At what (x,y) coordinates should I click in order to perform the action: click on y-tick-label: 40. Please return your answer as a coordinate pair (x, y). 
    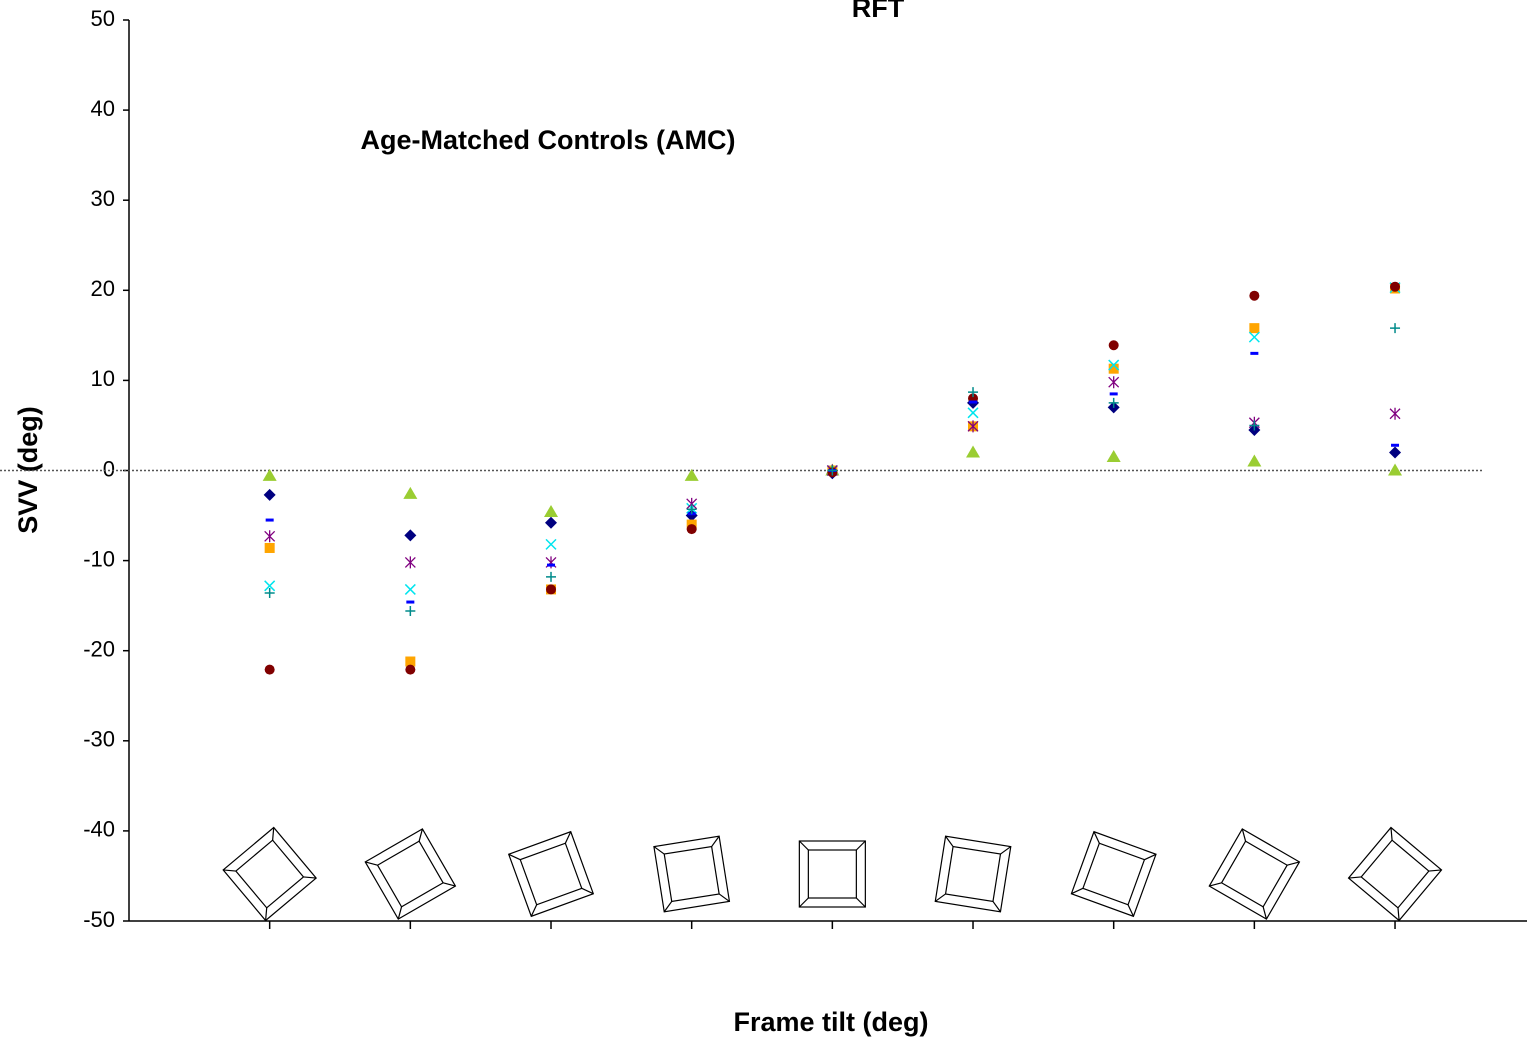
    Looking at the image, I should click on (103, 108).